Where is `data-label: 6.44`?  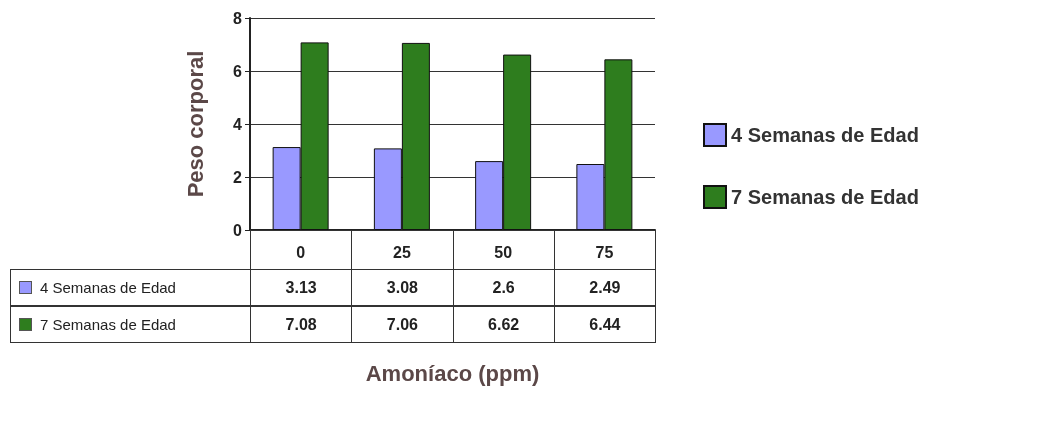 data-label: 6.44 is located at coordinates (604, 324).